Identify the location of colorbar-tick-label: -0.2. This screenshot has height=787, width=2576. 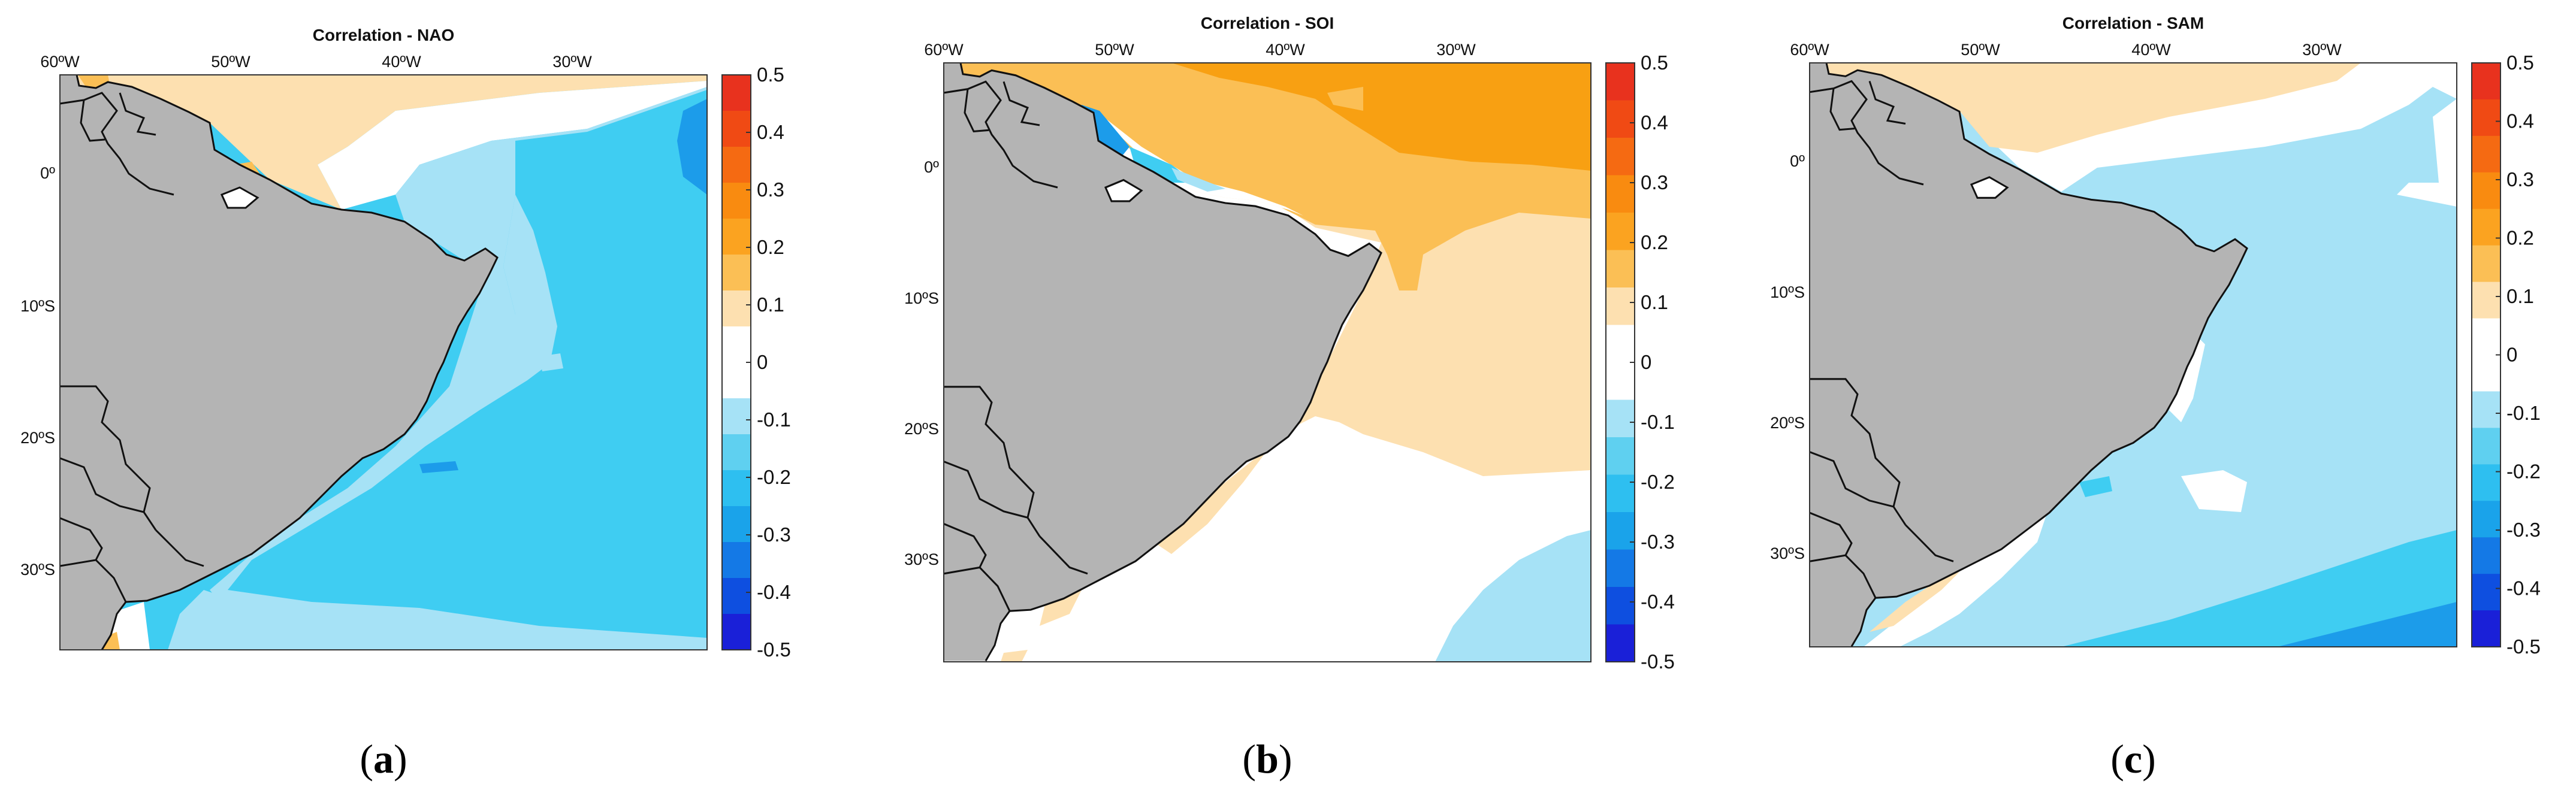
(2523, 472).